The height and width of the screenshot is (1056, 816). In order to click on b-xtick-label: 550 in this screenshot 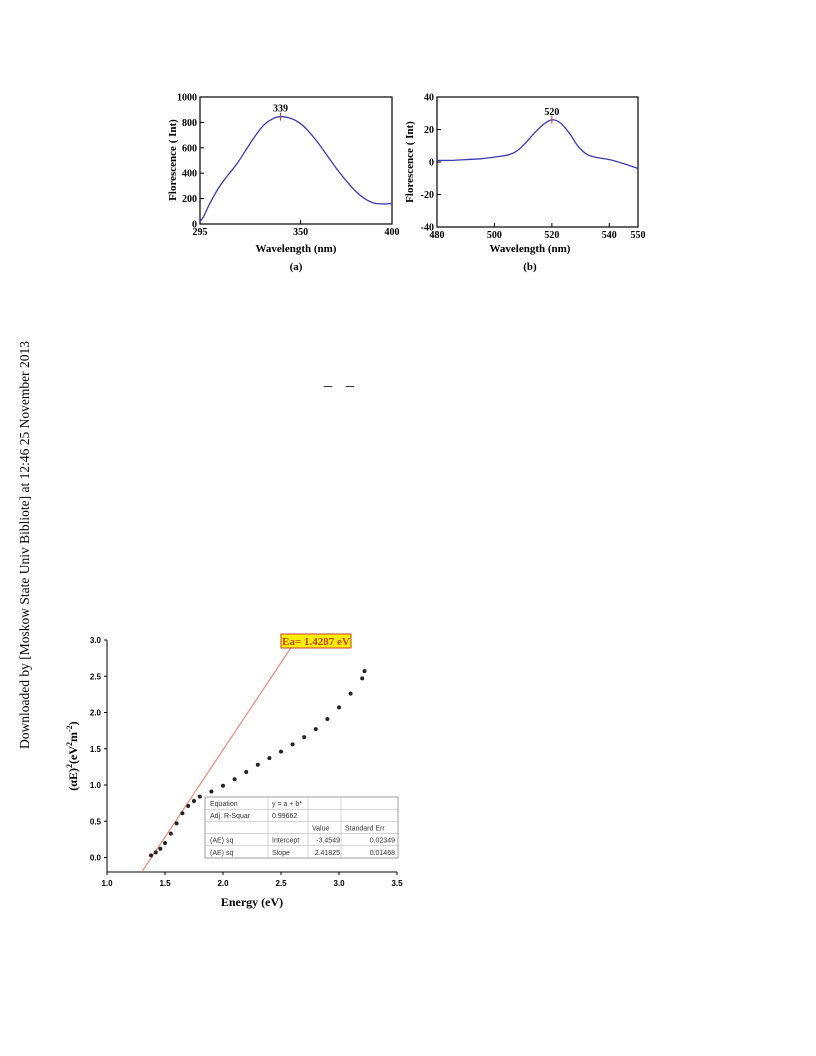, I will do `click(638, 235)`.